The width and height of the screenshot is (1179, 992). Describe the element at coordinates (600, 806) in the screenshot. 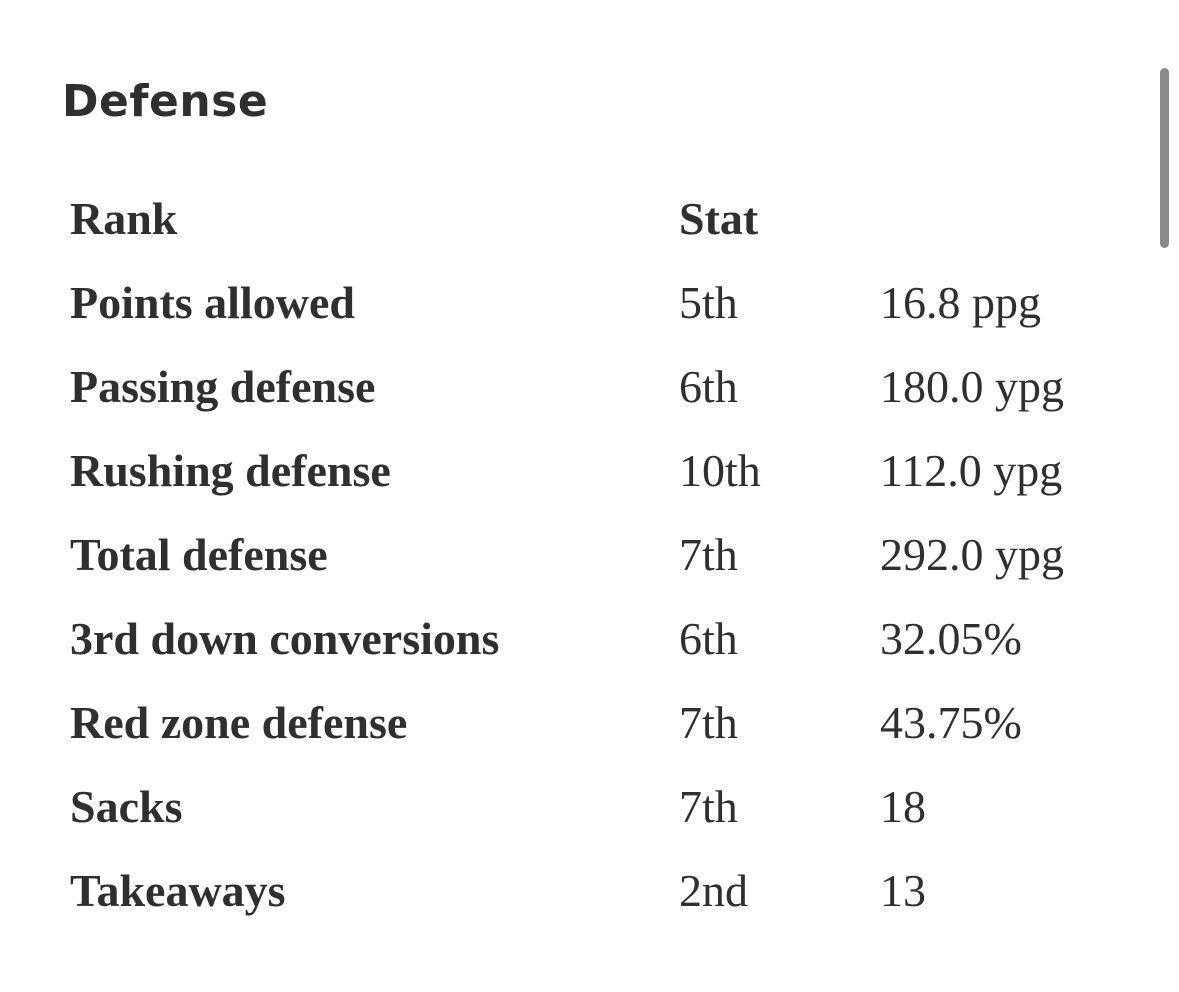

I see `table-row: Sacks 7th 18` at that location.